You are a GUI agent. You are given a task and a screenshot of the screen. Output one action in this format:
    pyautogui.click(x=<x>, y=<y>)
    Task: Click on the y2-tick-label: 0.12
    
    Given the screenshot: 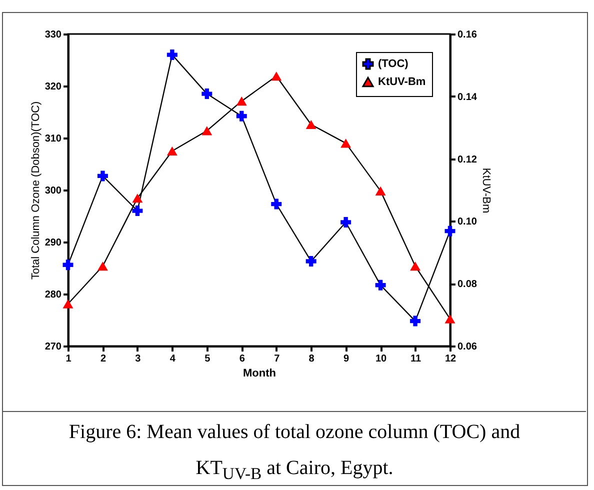 What is the action you would take?
    pyautogui.click(x=468, y=160)
    